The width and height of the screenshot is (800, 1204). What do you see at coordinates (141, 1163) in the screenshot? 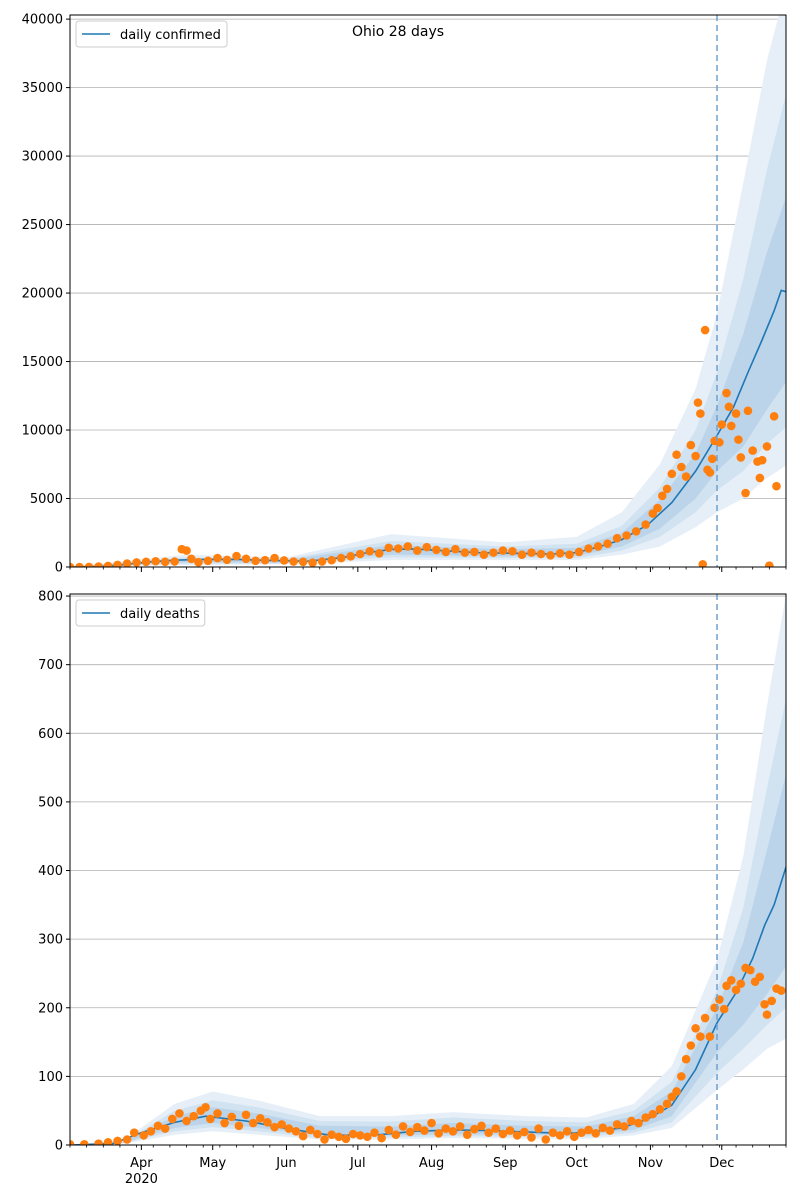
I see `x-tick-label: Apr` at bounding box center [141, 1163].